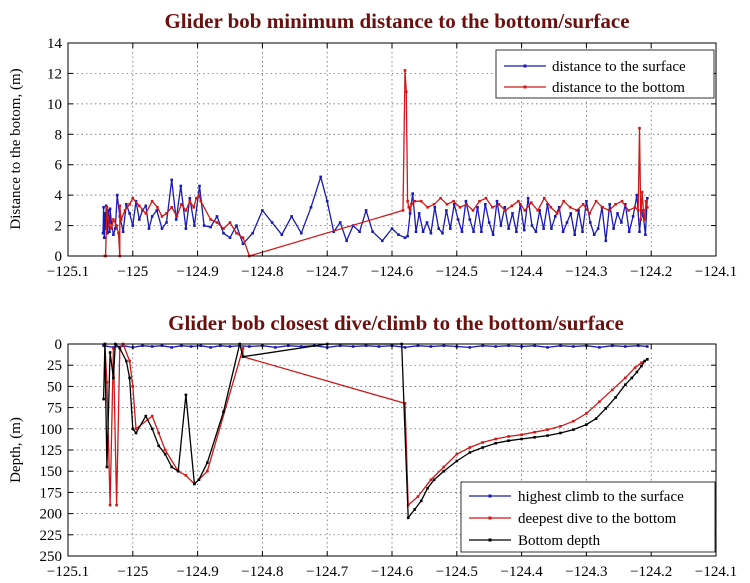  I want to click on top-x-tick-label: −124.5, so click(457, 272).